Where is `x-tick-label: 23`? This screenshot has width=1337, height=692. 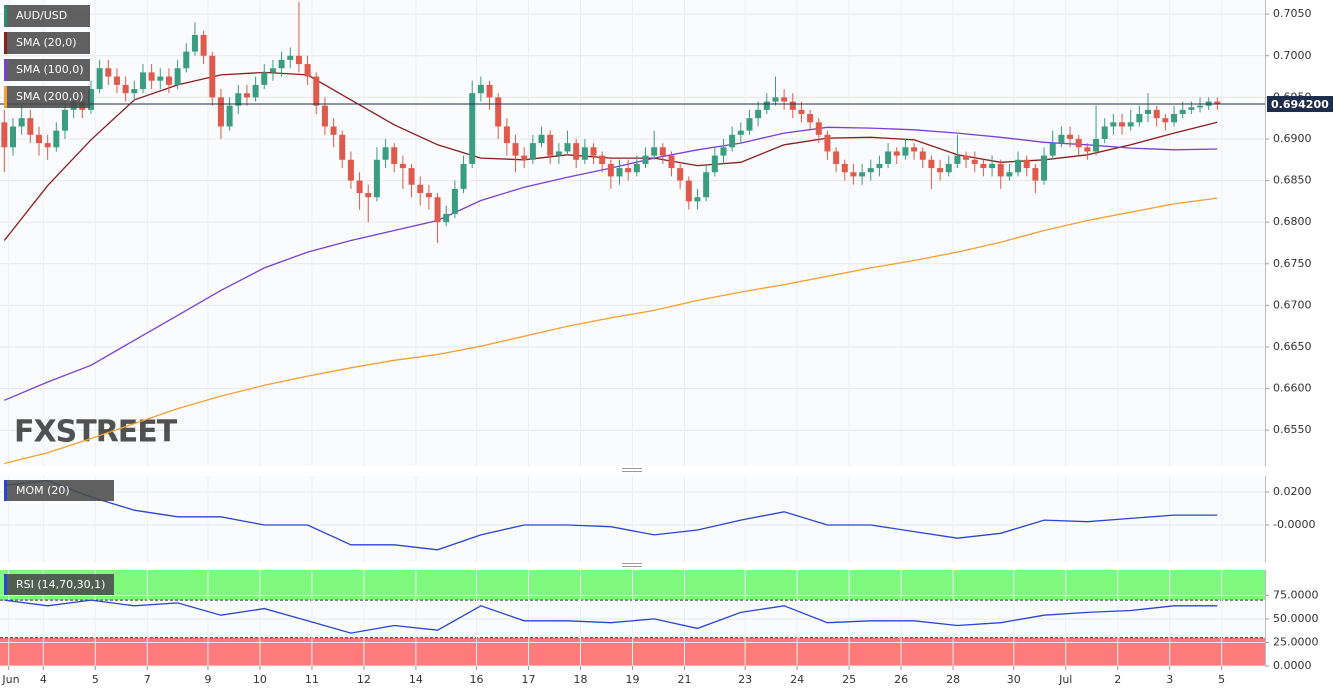
x-tick-label: 23 is located at coordinates (745, 679).